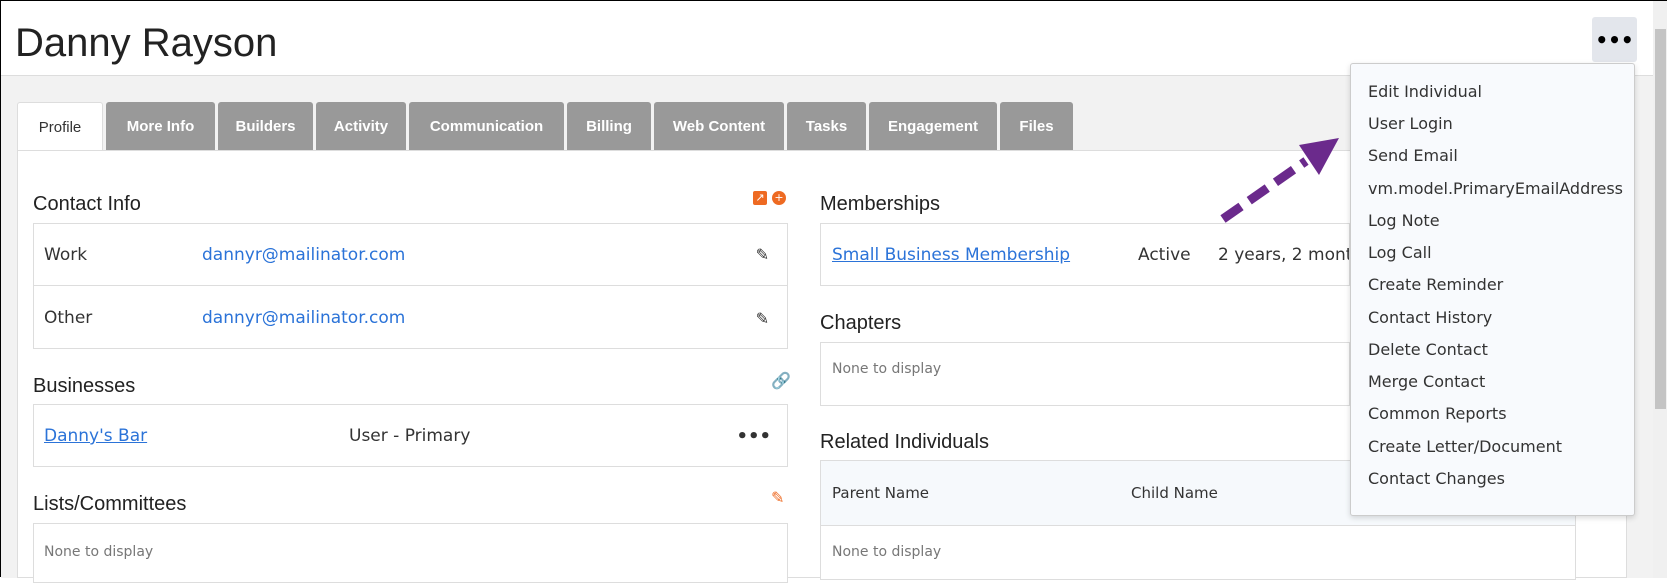 This screenshot has width=1667, height=583. I want to click on business-link: Danny's Bar, so click(96, 436).